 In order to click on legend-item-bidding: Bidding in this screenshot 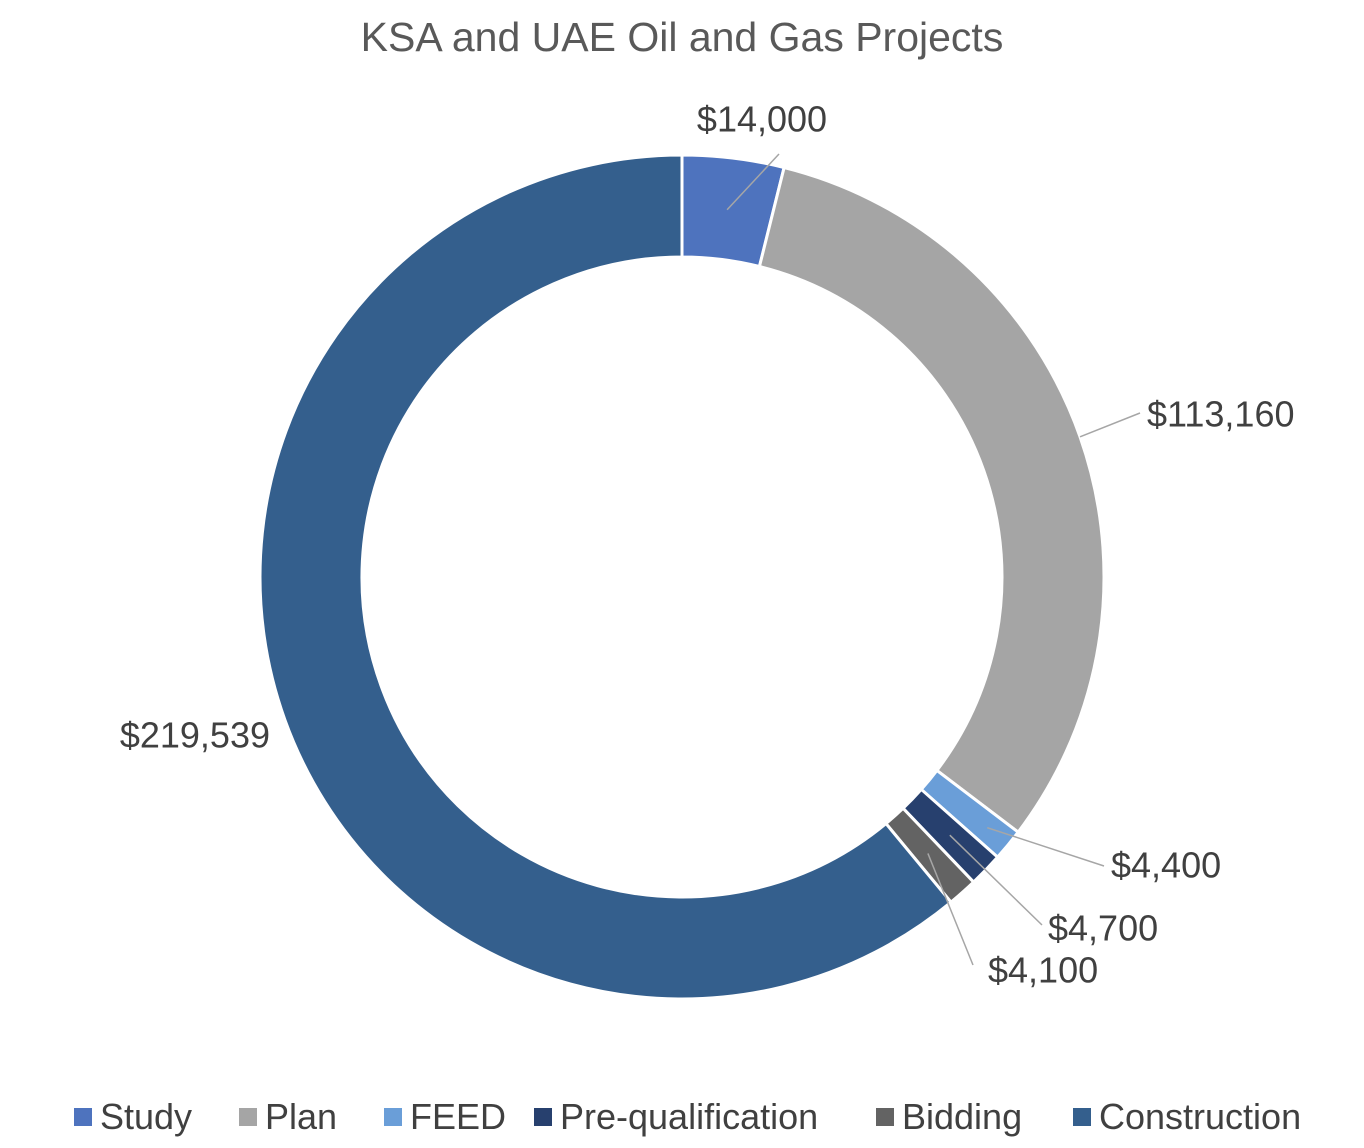, I will do `click(949, 1117)`.